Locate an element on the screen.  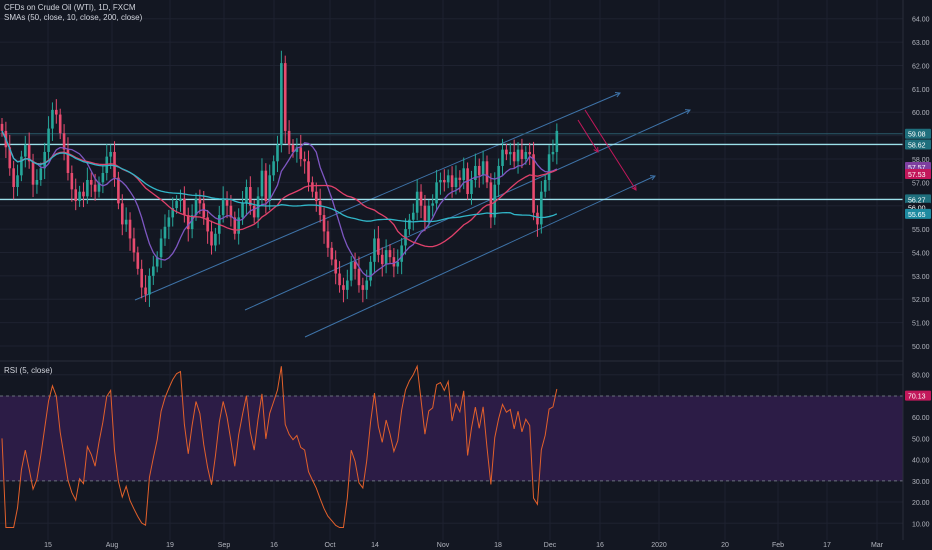
symbol-title: CFDs on Crude Oil (WTI), 1D, FXCM is located at coordinates (70, 7).